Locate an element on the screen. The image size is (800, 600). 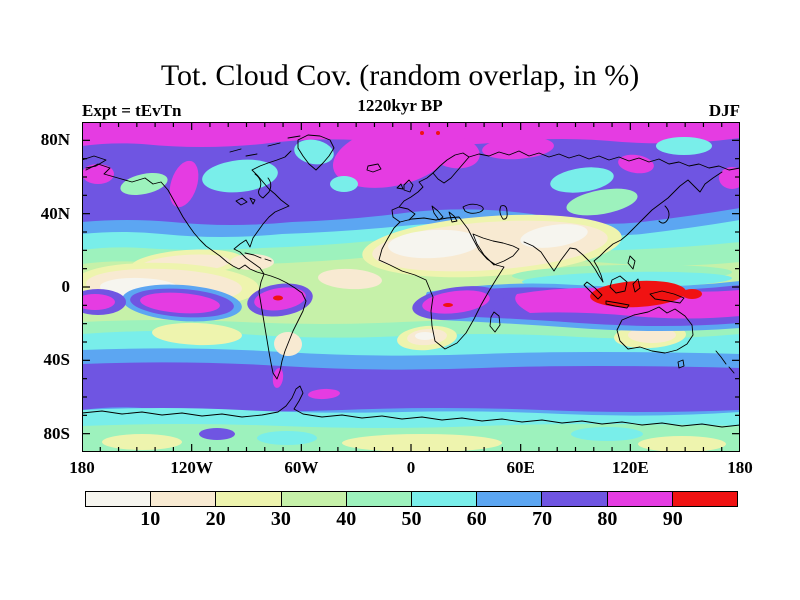
coastline-iberia-france is located at coordinates (412, 197).